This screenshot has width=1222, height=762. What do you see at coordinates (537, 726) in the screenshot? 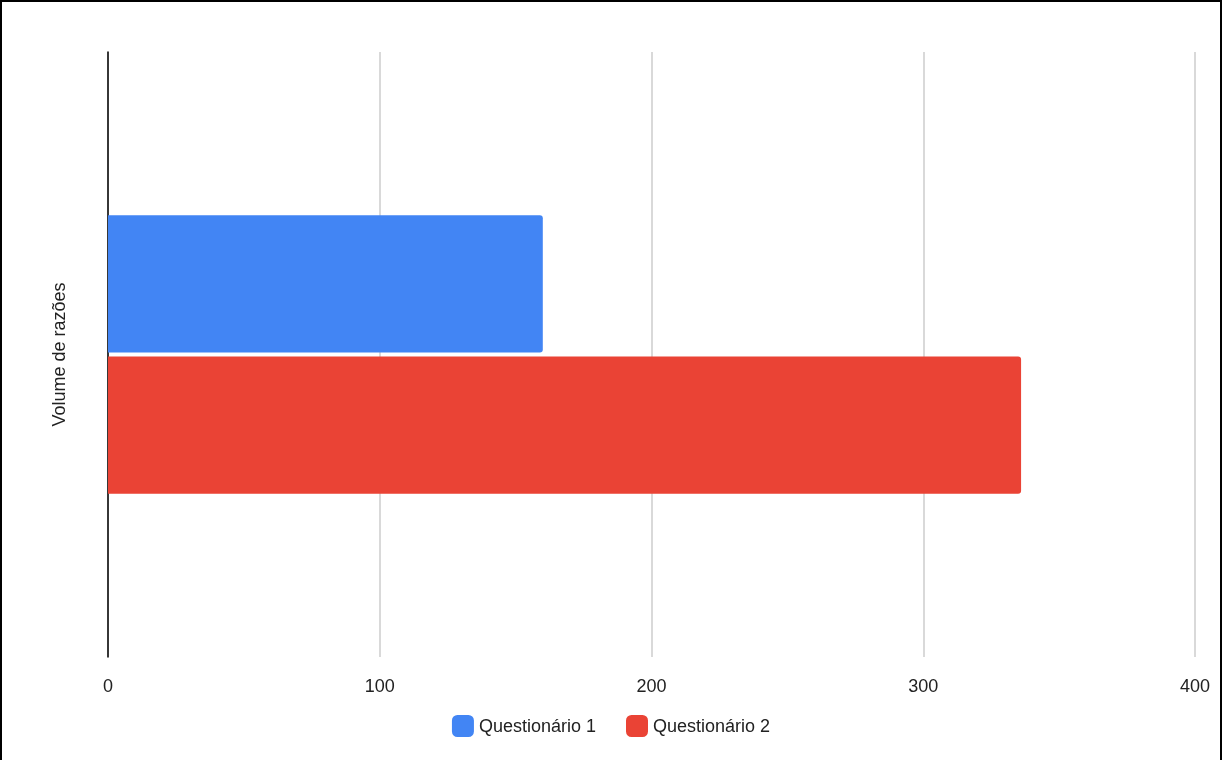
I see `legend-label: Questionário 1` at bounding box center [537, 726].